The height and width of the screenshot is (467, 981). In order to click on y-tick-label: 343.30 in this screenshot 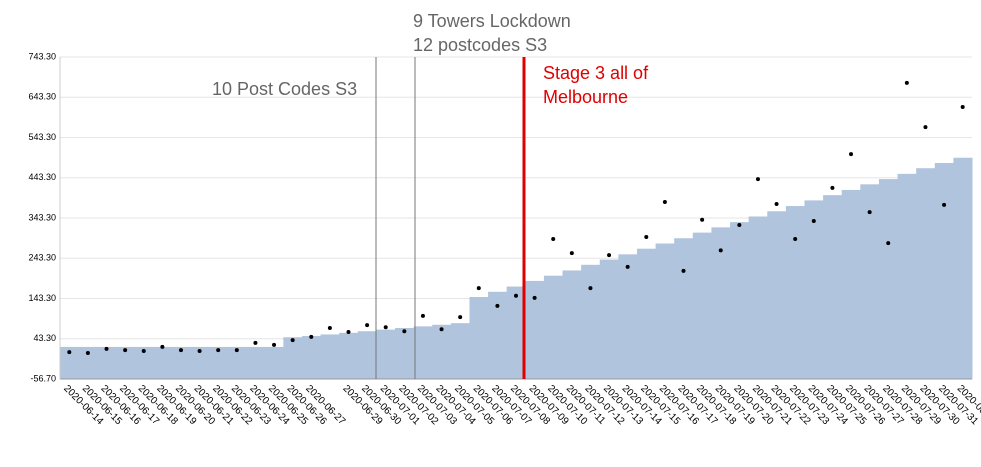, I will do `click(42, 217)`.